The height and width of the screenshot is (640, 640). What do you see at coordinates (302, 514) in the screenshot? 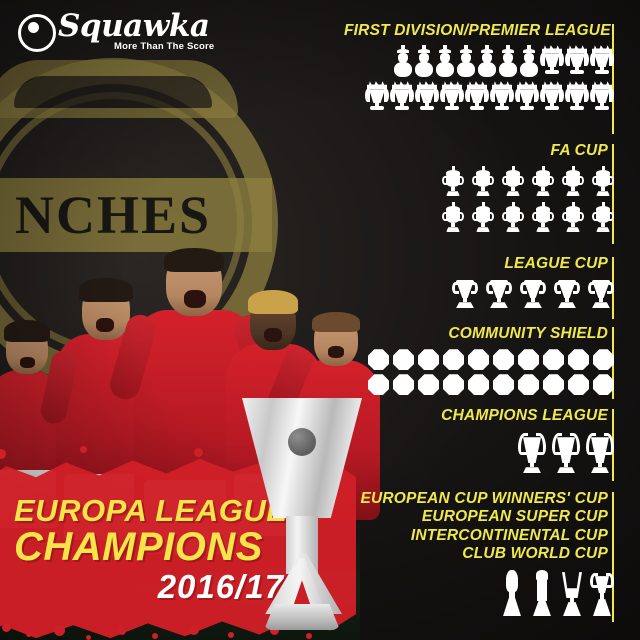
I see `europa-league-trophy-icon` at bounding box center [302, 514].